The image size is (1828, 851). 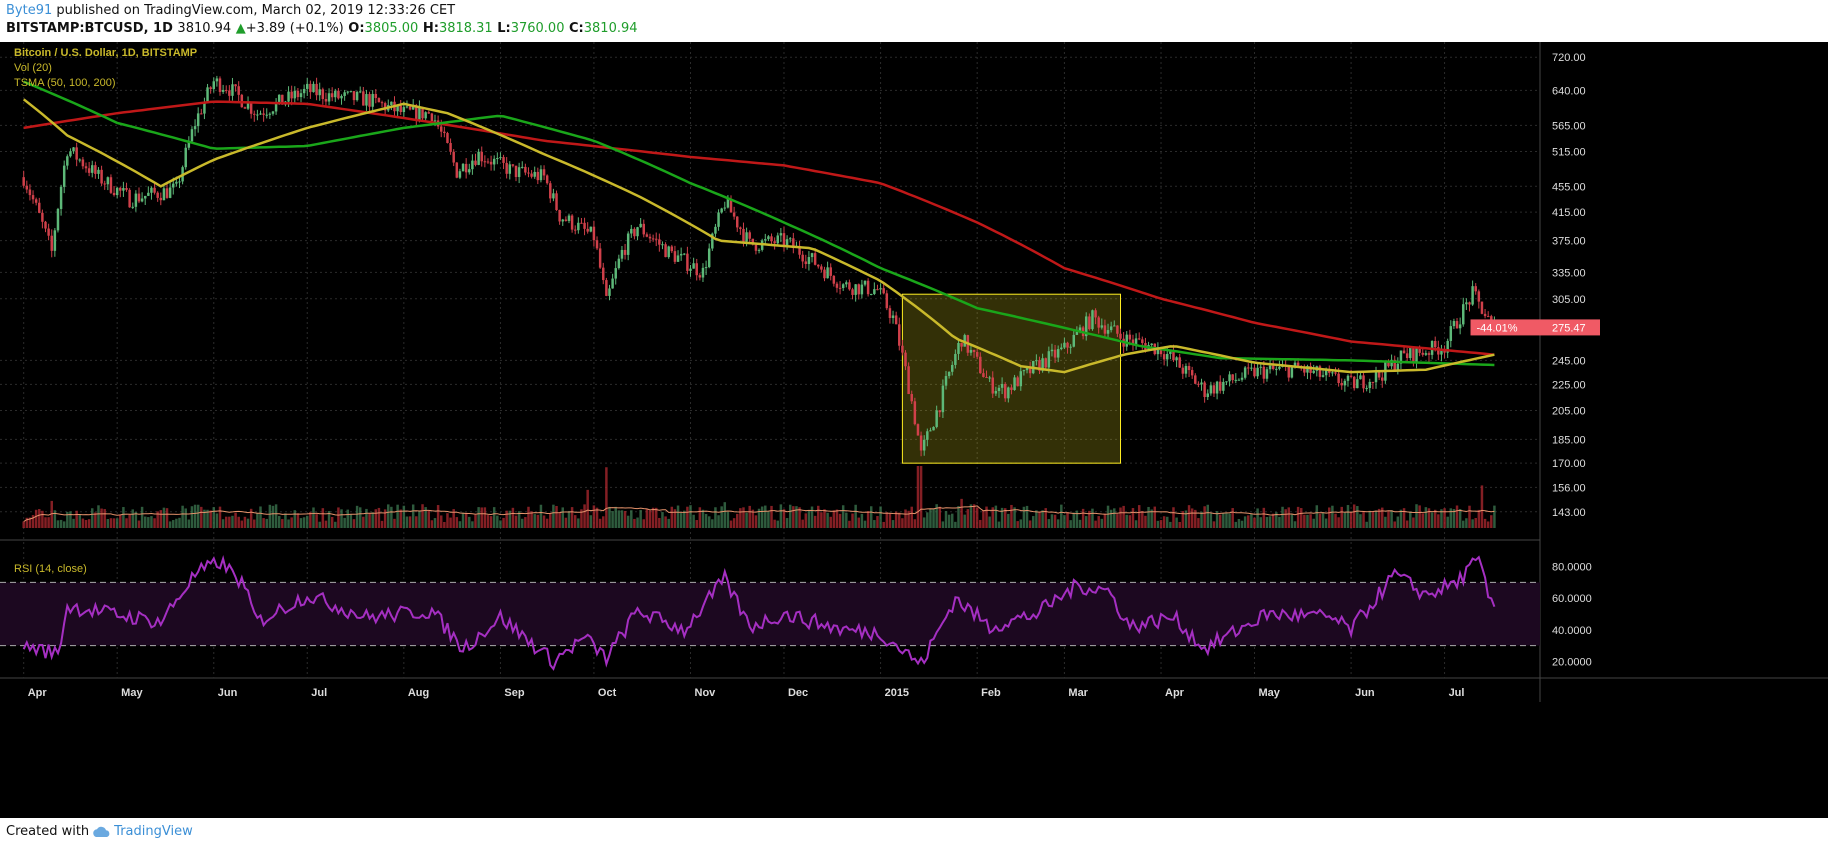 What do you see at coordinates (29, 10) in the screenshot?
I see `author-link: Byte91` at bounding box center [29, 10].